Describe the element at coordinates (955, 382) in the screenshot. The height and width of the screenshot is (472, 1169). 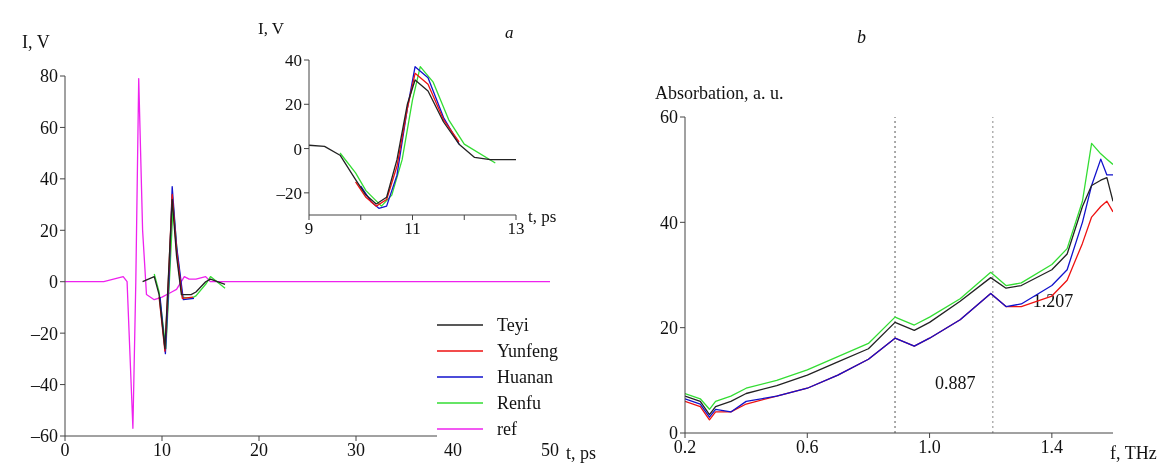
I see `ref-line-label: 0.887` at that location.